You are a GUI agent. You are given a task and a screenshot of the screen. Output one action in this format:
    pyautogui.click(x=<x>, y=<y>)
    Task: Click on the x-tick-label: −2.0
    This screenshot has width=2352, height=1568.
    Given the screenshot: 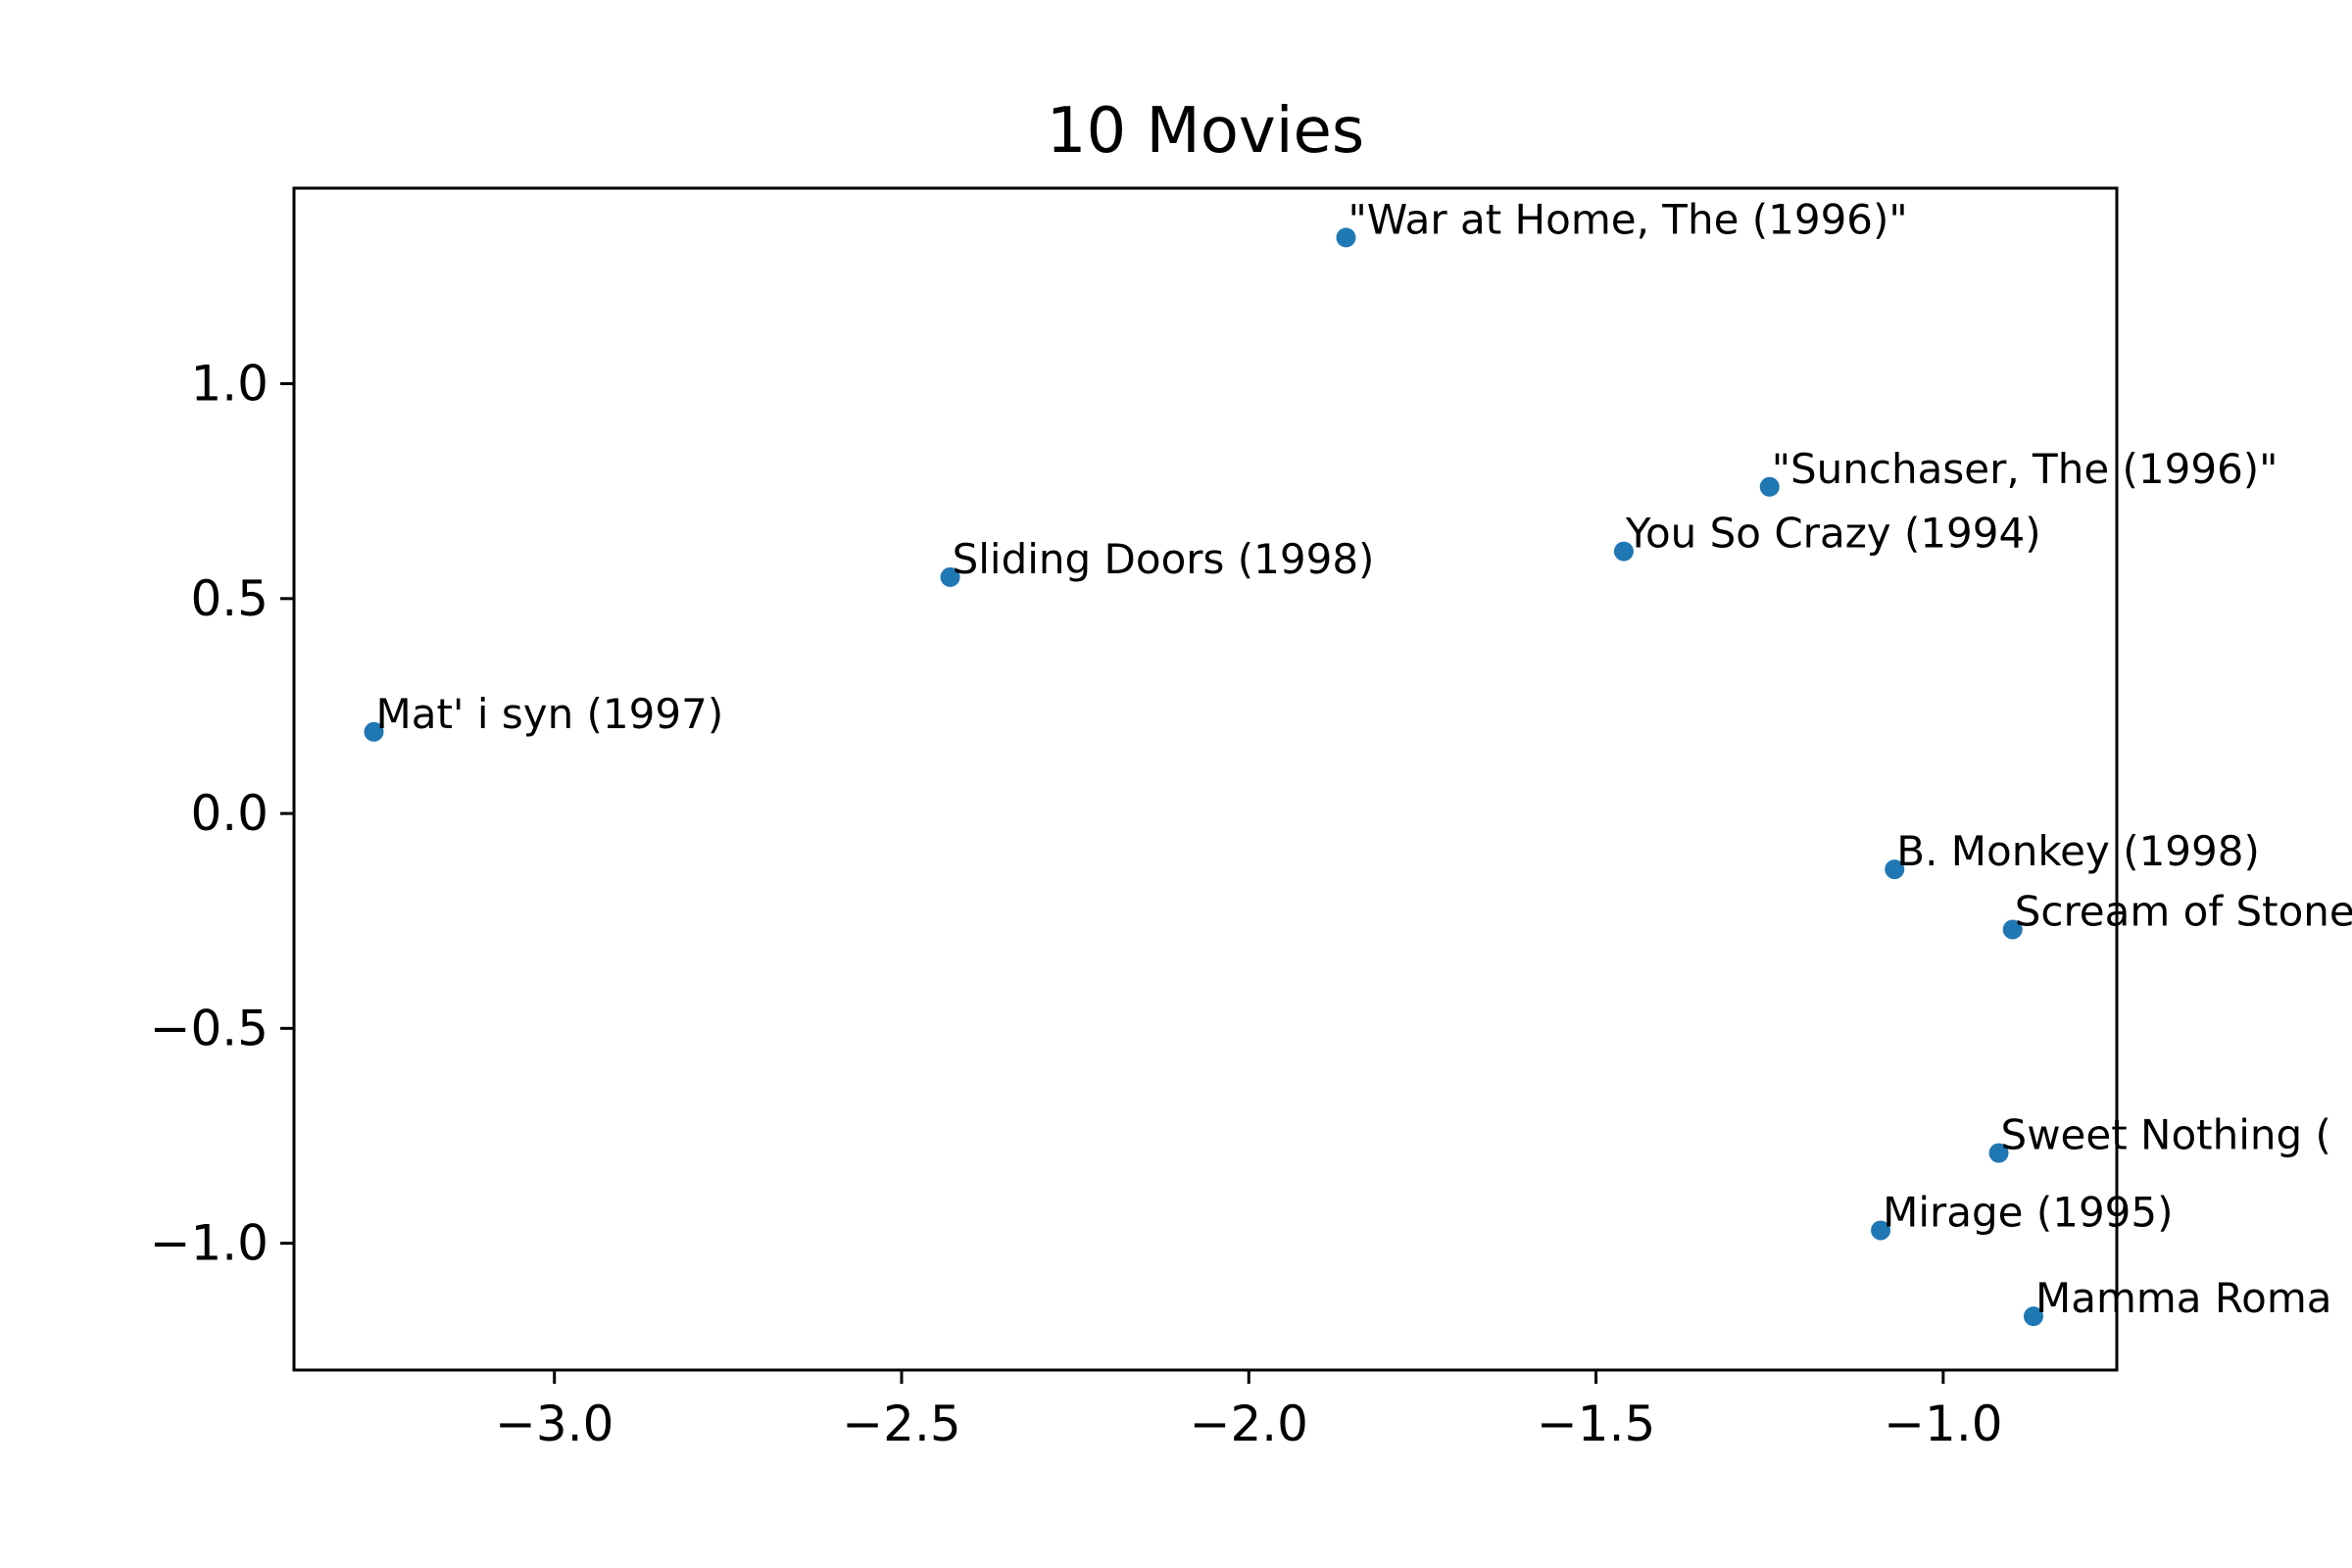 What is the action you would take?
    pyautogui.click(x=1249, y=1424)
    